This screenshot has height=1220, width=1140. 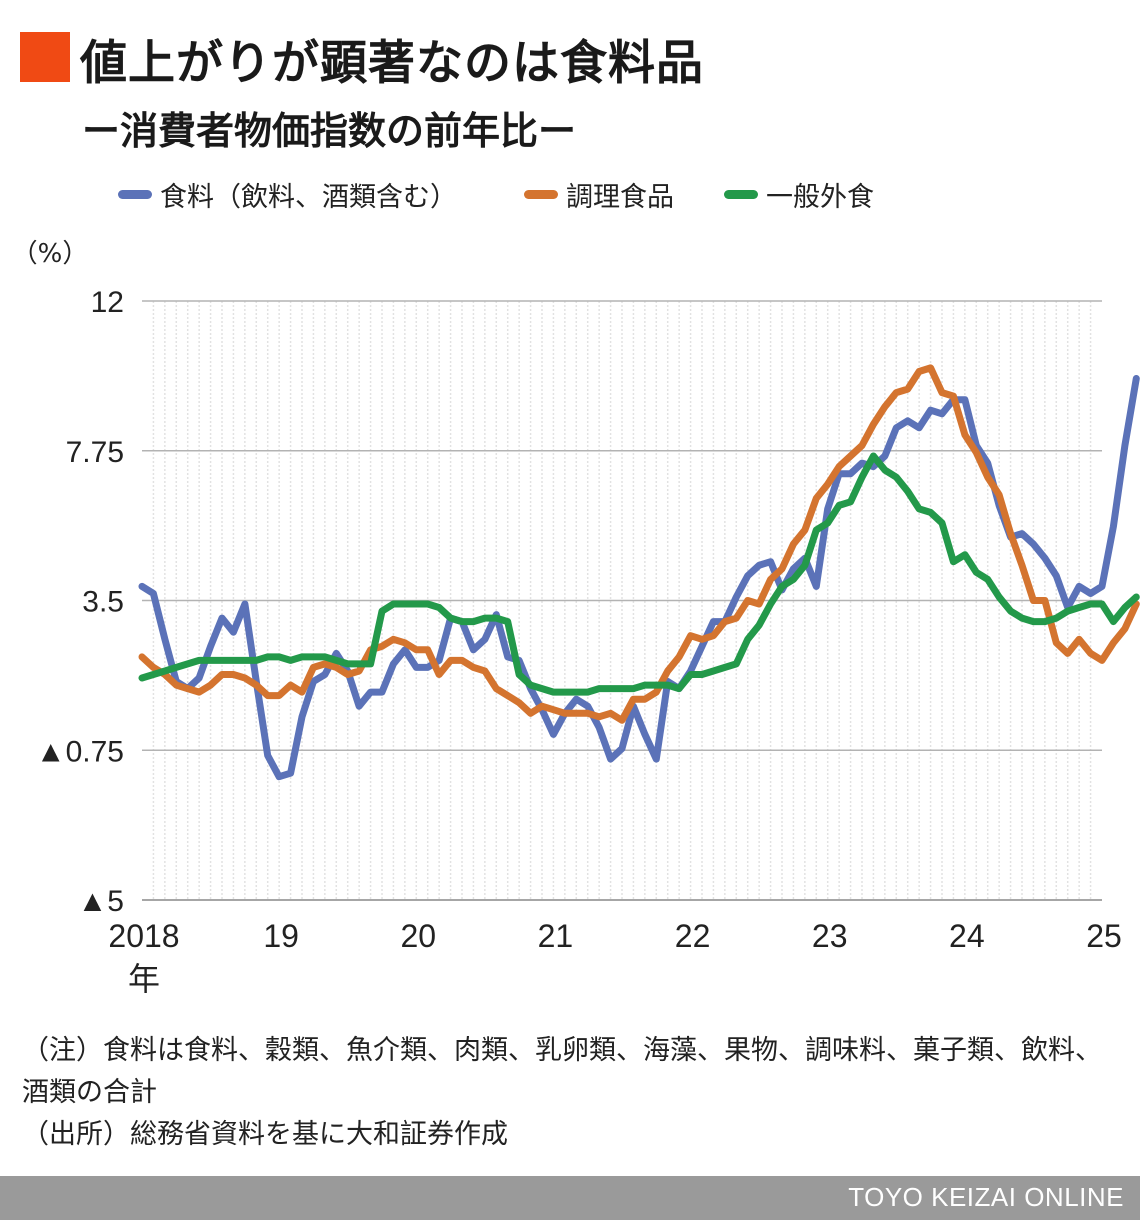 I want to click on legend-label-prepared-food: 調理食品, so click(x=620, y=197).